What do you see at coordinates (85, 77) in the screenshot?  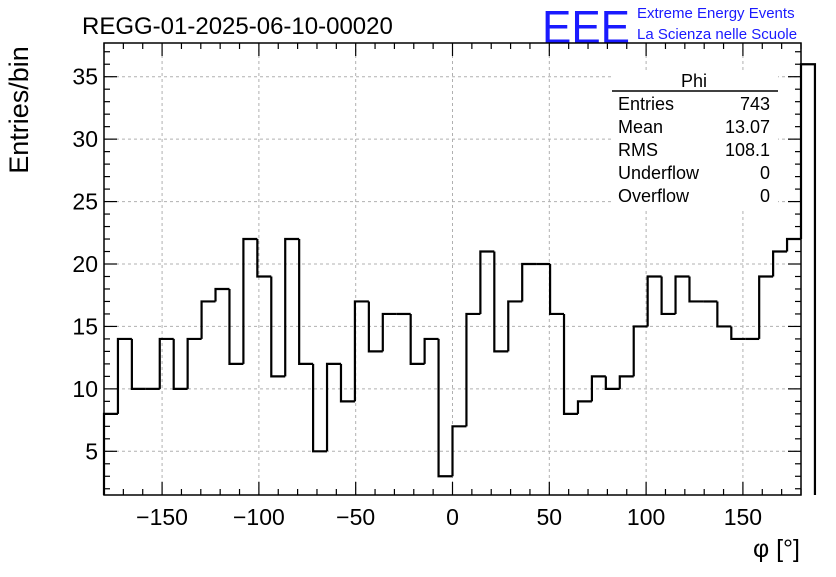 I see `y-tick-label: 35` at bounding box center [85, 77].